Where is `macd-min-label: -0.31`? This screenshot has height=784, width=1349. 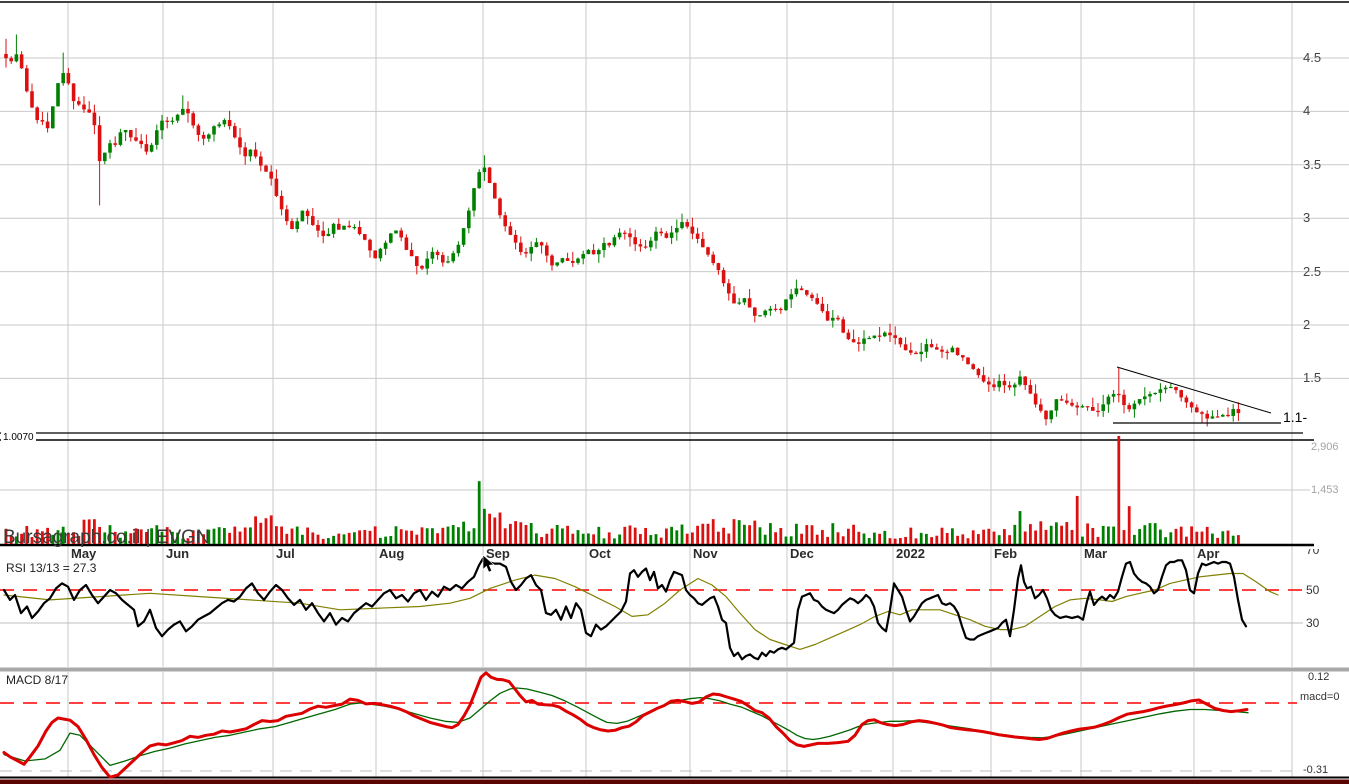 macd-min-label: -0.31 is located at coordinates (1316, 770).